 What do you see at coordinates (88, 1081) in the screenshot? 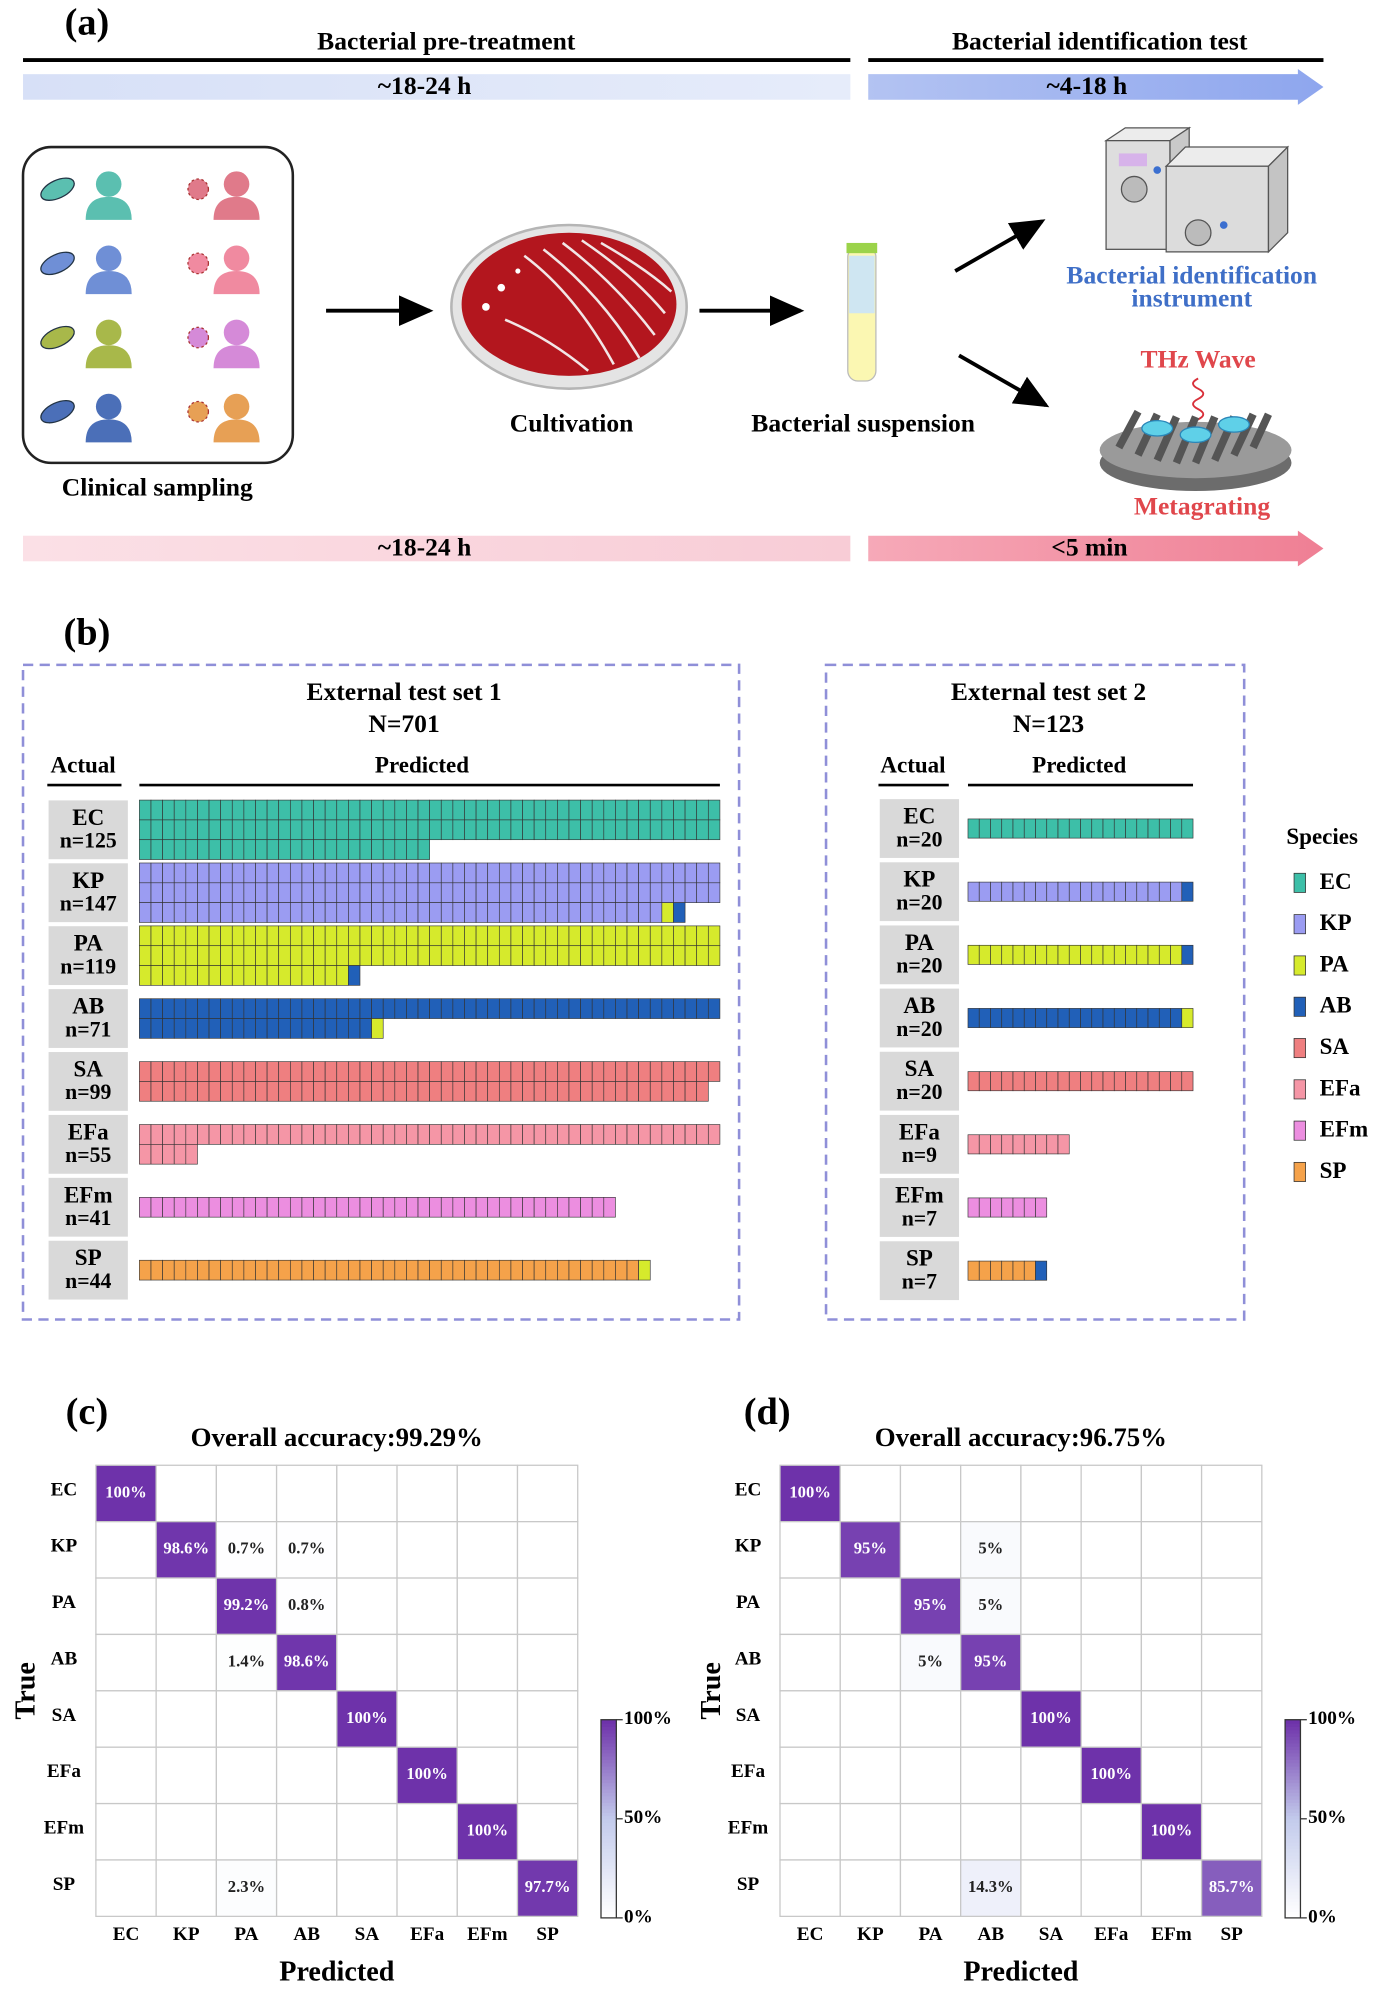
I see `row-label-box` at bounding box center [88, 1081].